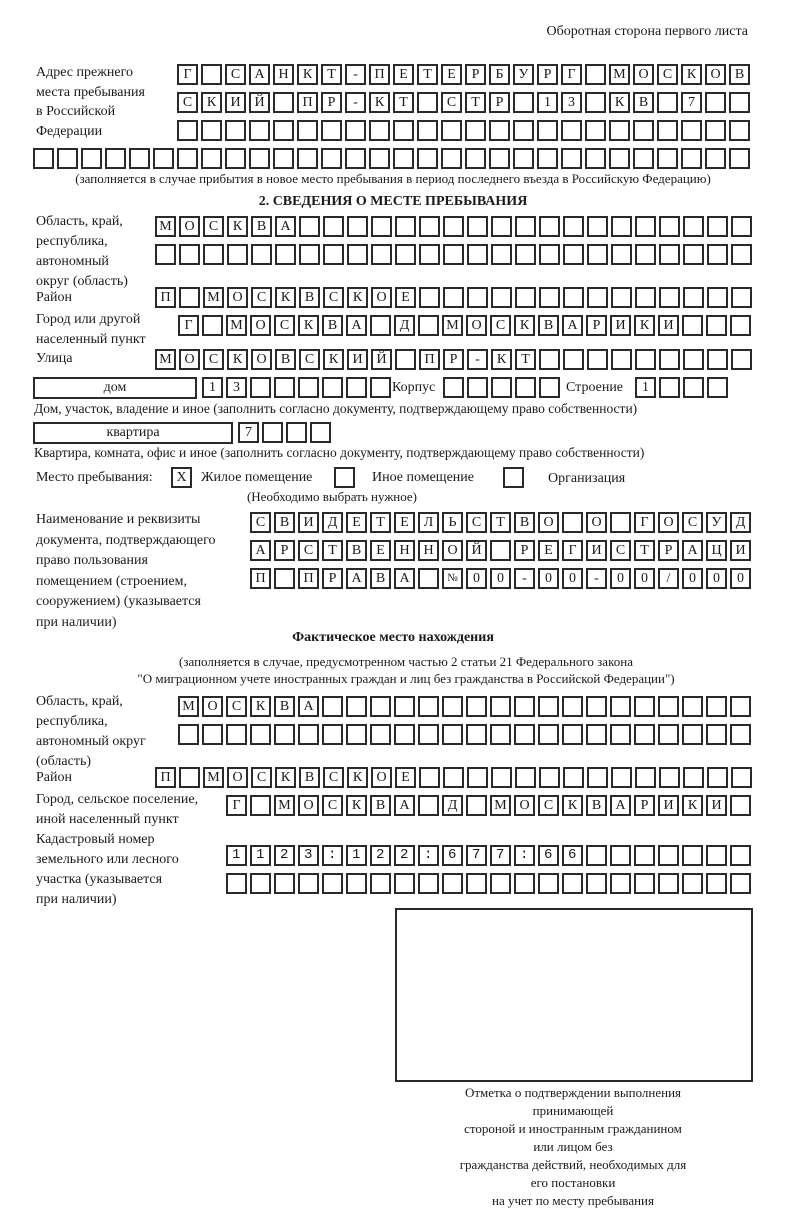  What do you see at coordinates (344, 477) in the screenshot?
I see `place-option-other-checkbox` at bounding box center [344, 477].